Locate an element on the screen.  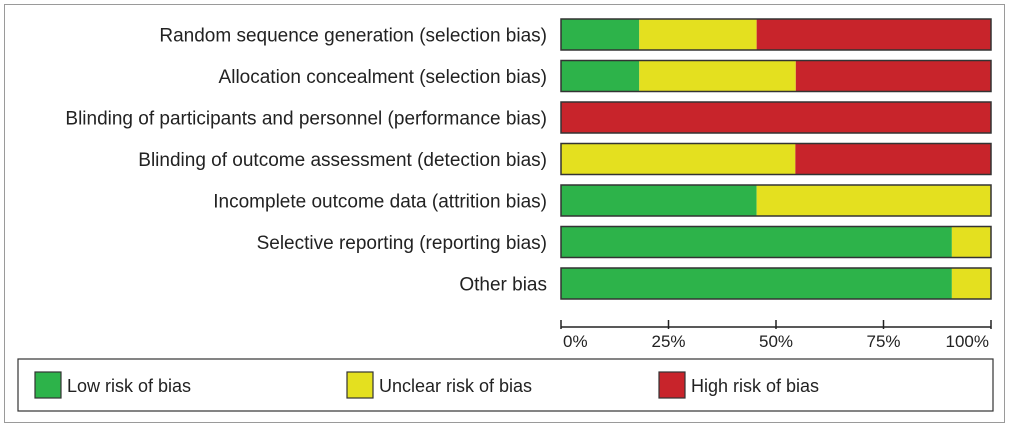
row-label: Selective reporting (reporting bias) is located at coordinates (402, 243).